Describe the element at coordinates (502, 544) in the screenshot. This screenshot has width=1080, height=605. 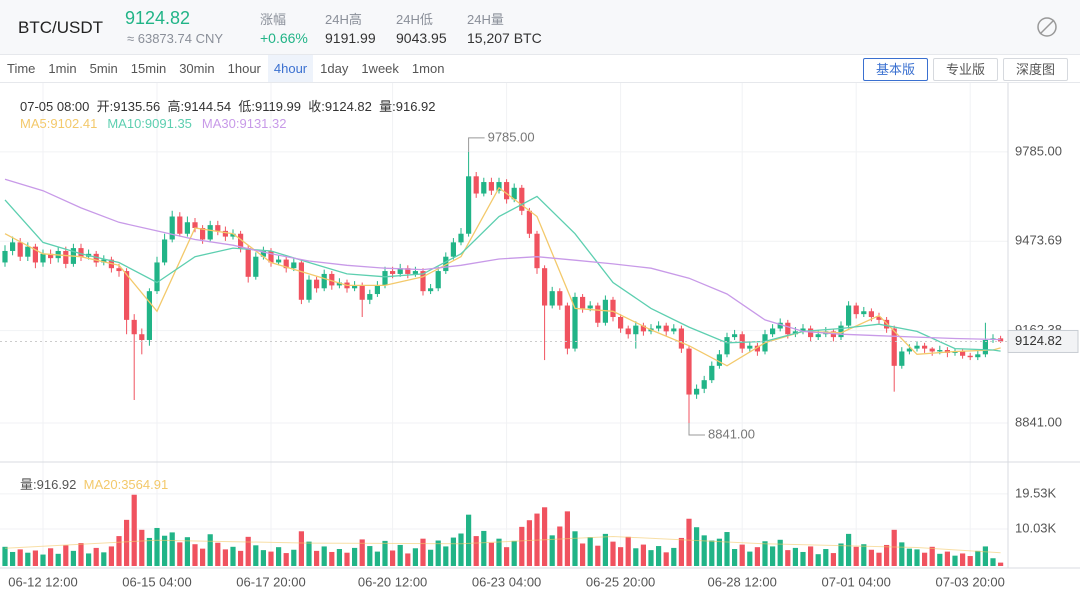
I see `vol-ma-line` at that location.